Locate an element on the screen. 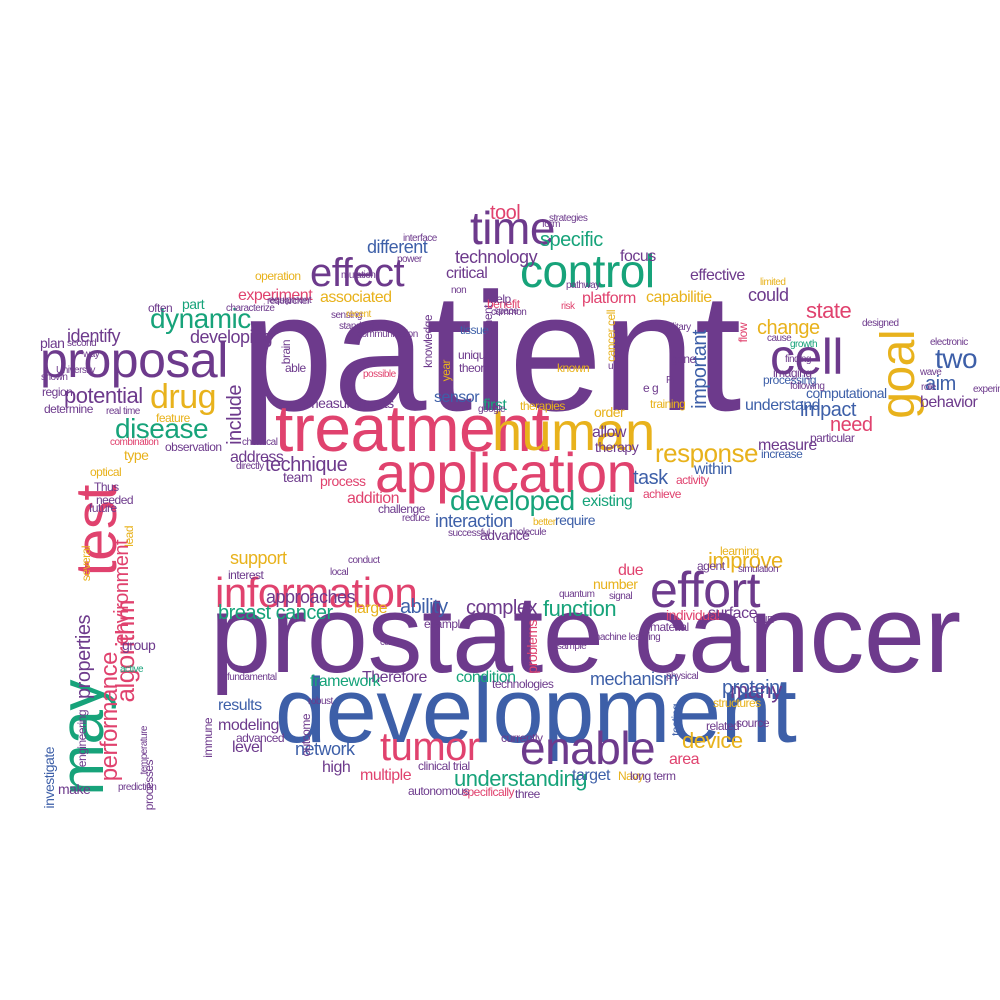 The height and width of the screenshot is (1000, 1000). word-associated: associated is located at coordinates (356, 297).